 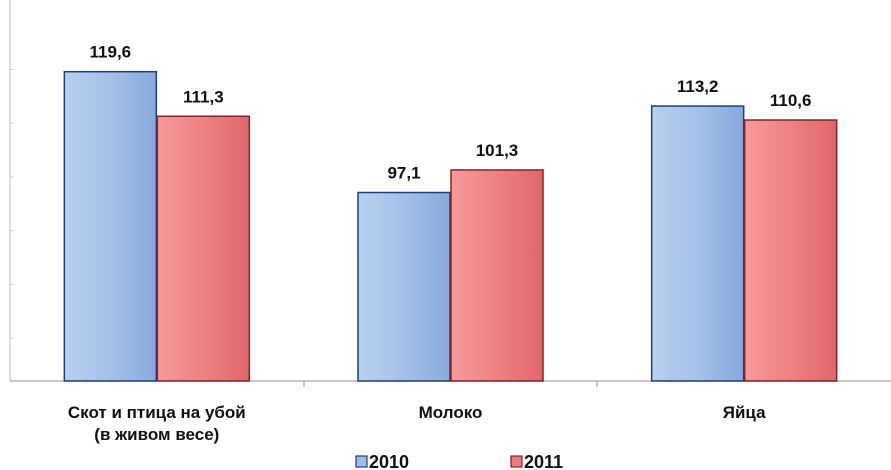 What do you see at coordinates (157, 412) in the screenshot?
I see `category-label: Скот и птица на убой` at bounding box center [157, 412].